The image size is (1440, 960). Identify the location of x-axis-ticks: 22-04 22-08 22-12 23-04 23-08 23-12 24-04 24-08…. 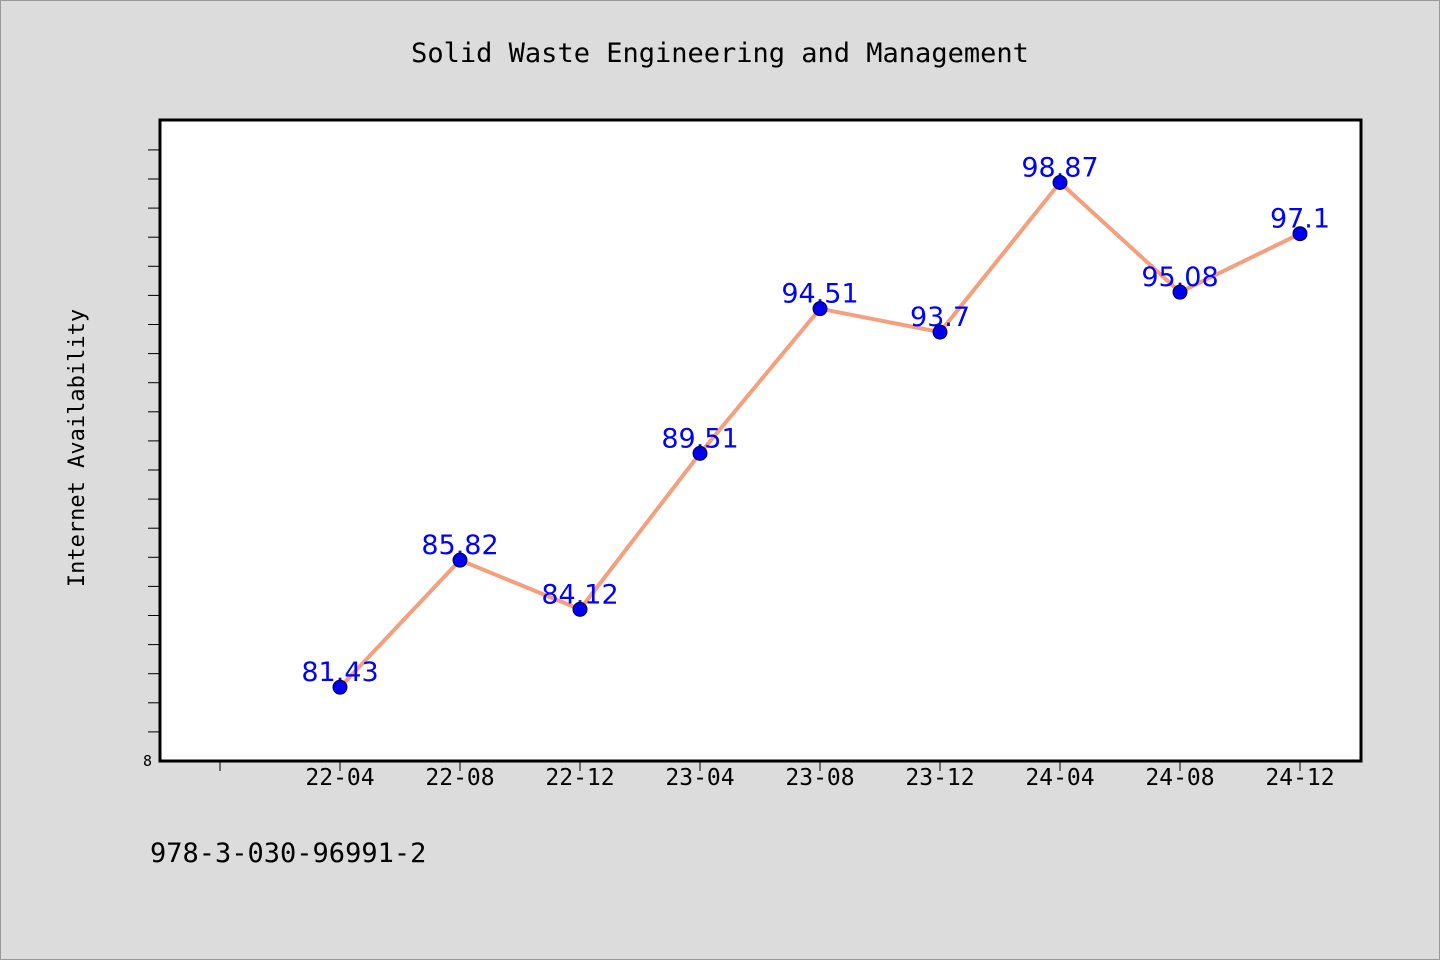
(777, 776).